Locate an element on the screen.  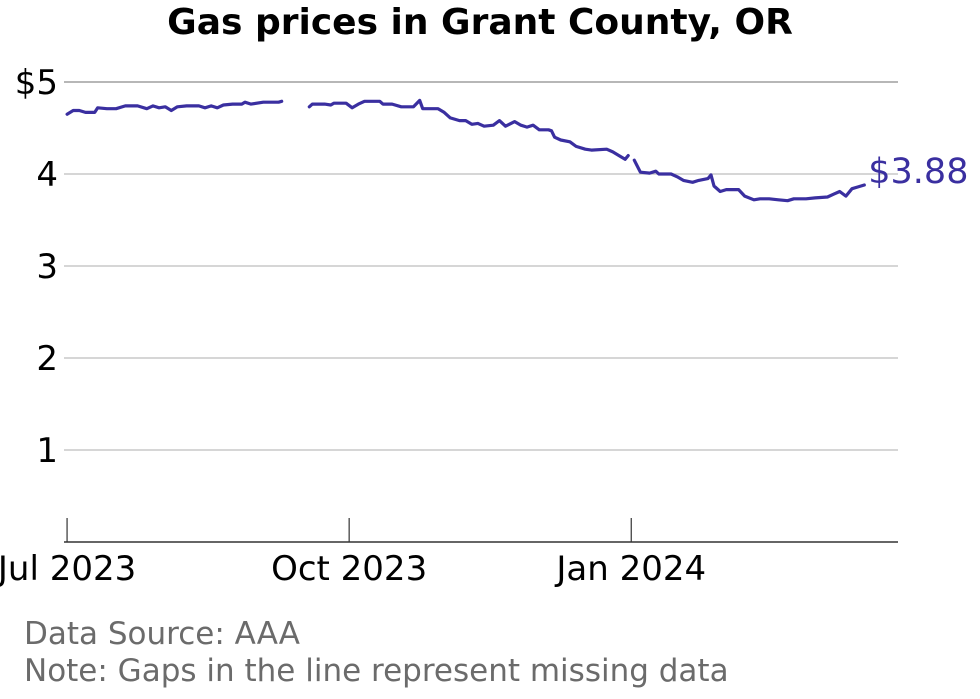
y-tick-label-5: $5 is located at coordinates (36, 83).